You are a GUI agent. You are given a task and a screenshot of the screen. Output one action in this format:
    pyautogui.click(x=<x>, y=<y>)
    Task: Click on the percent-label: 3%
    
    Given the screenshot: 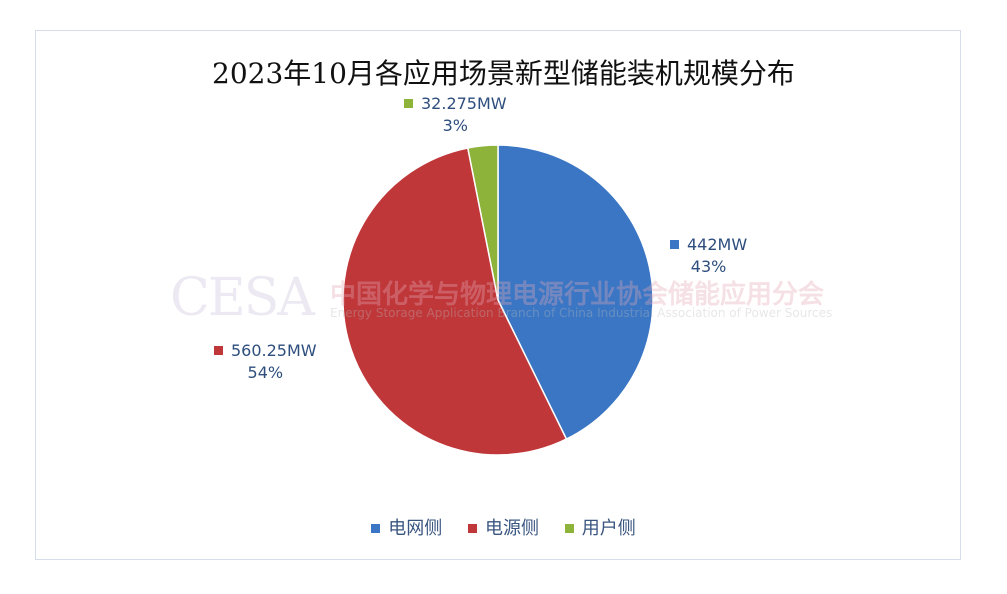 What is the action you would take?
    pyautogui.click(x=455, y=125)
    